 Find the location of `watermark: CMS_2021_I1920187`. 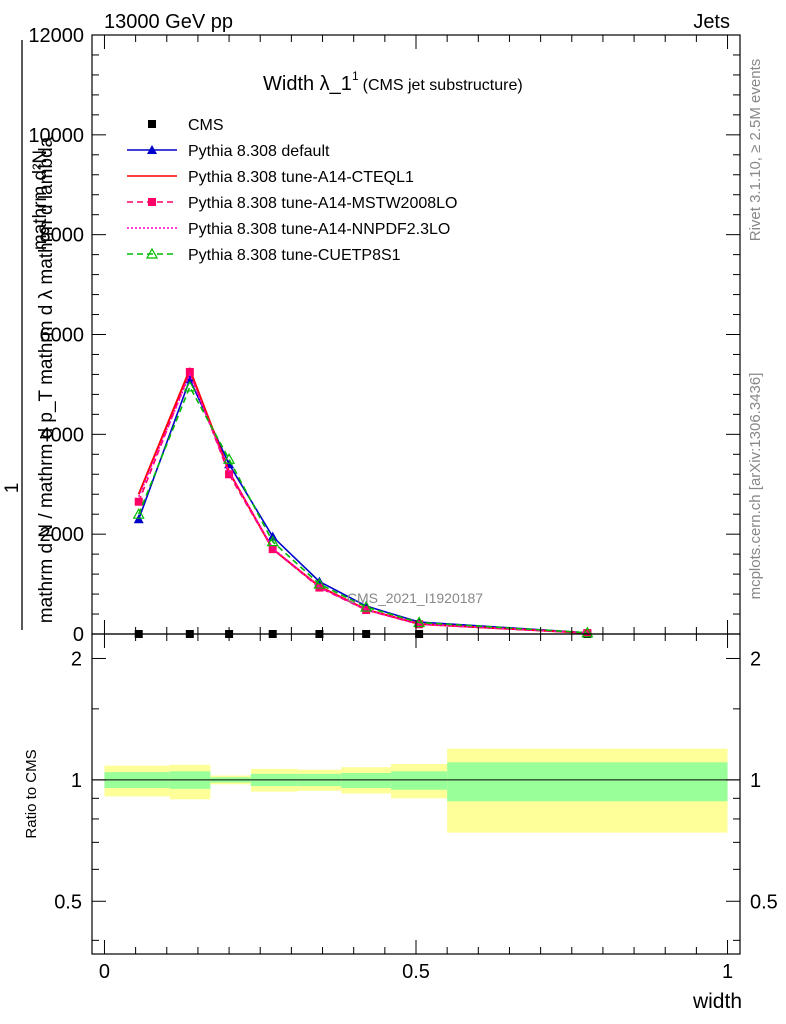

watermark: CMS_2021_I1920187 is located at coordinates (415, 598).